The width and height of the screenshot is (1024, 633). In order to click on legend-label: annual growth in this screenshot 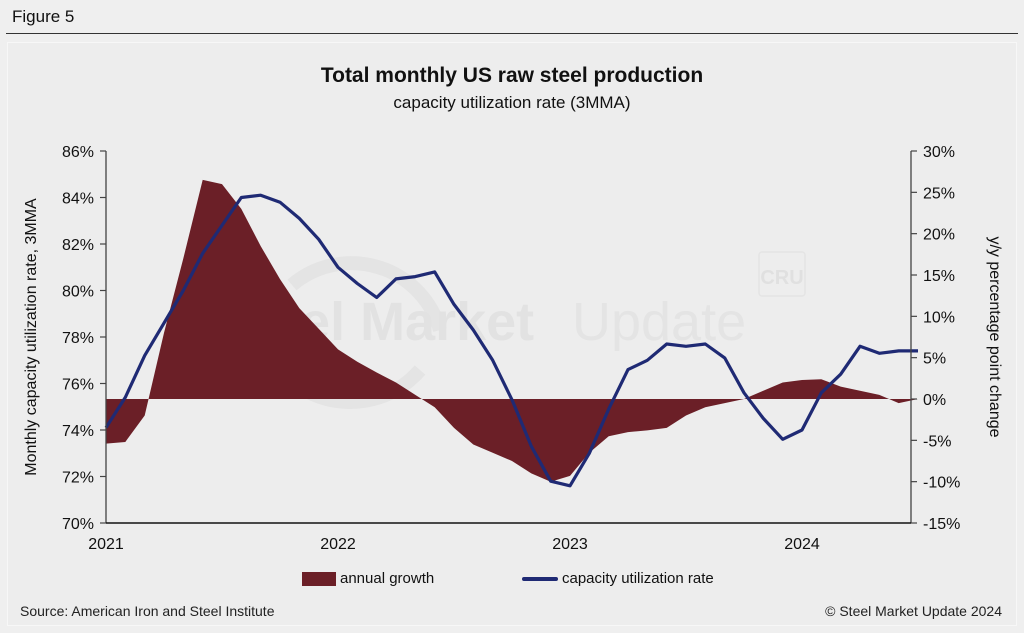, I will do `click(387, 578)`.